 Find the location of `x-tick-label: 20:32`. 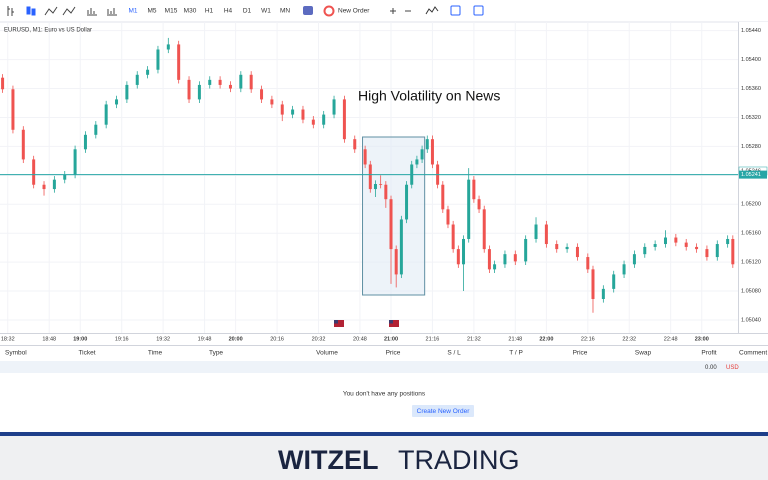

x-tick-label: 20:32 is located at coordinates (319, 339).